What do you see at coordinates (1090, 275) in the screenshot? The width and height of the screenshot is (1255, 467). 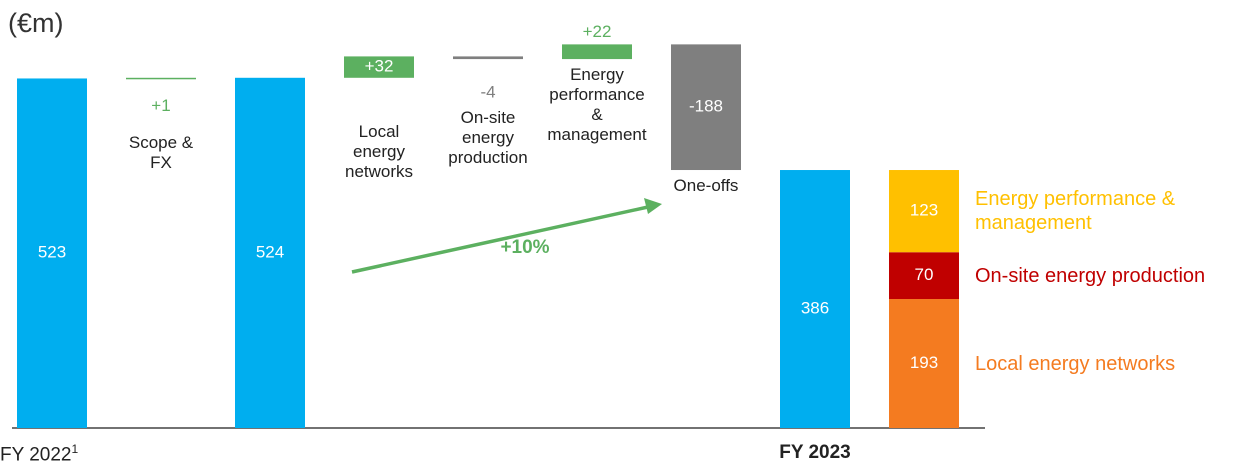 I see `legend-entry: On-site energy production` at bounding box center [1090, 275].